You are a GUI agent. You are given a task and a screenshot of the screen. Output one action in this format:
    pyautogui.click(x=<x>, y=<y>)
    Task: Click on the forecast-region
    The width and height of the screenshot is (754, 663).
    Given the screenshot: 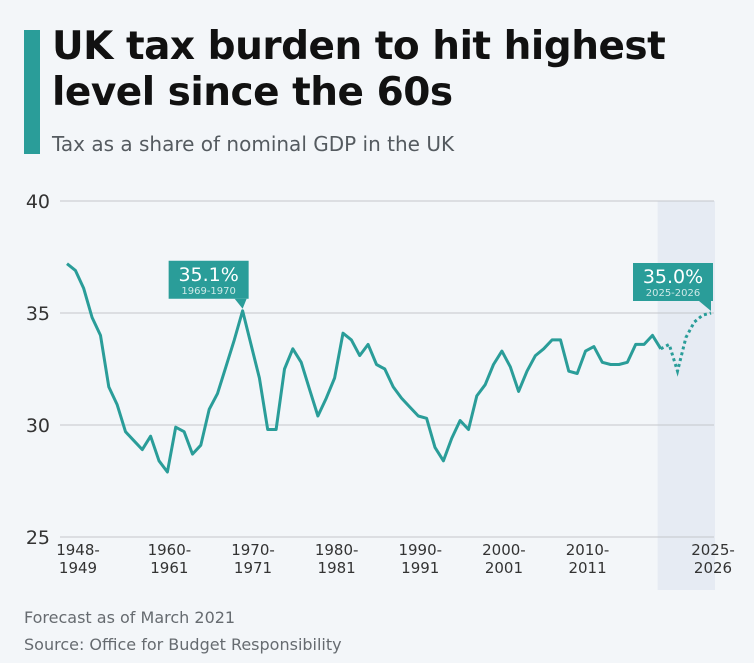 What is the action you would take?
    pyautogui.click(x=686, y=395)
    